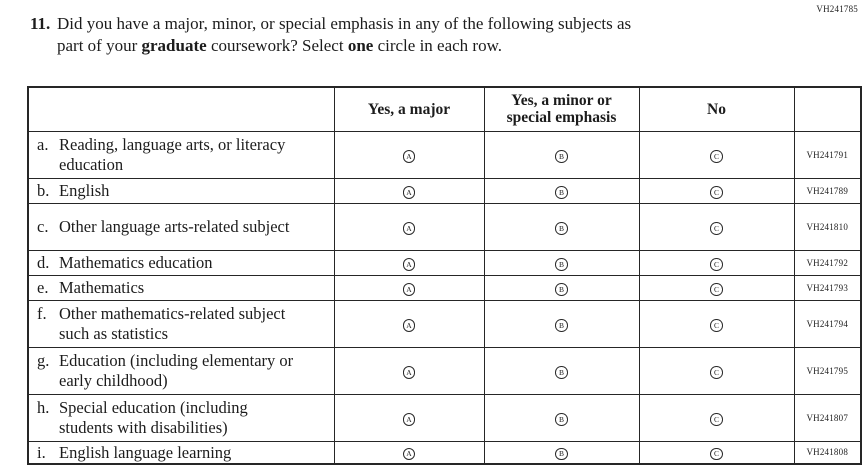 Image resolution: width=867 pixels, height=472 pixels. I want to click on row-code: VH241789, so click(827, 190).